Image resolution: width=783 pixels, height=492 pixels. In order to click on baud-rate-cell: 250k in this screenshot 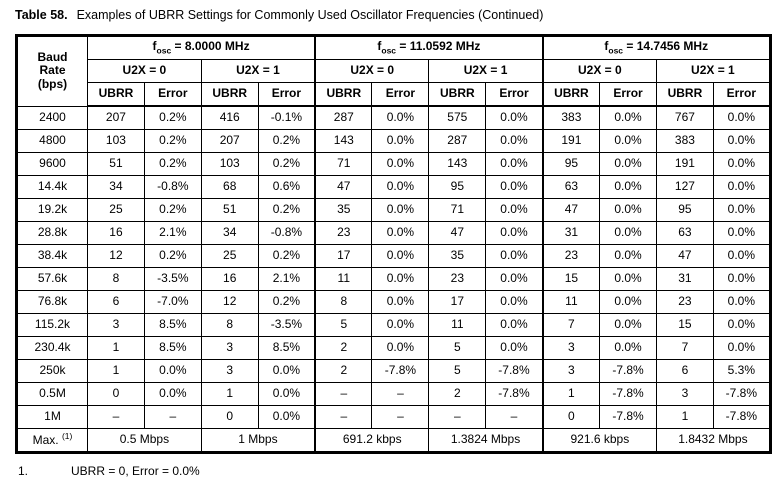, I will do `click(52, 371)`.